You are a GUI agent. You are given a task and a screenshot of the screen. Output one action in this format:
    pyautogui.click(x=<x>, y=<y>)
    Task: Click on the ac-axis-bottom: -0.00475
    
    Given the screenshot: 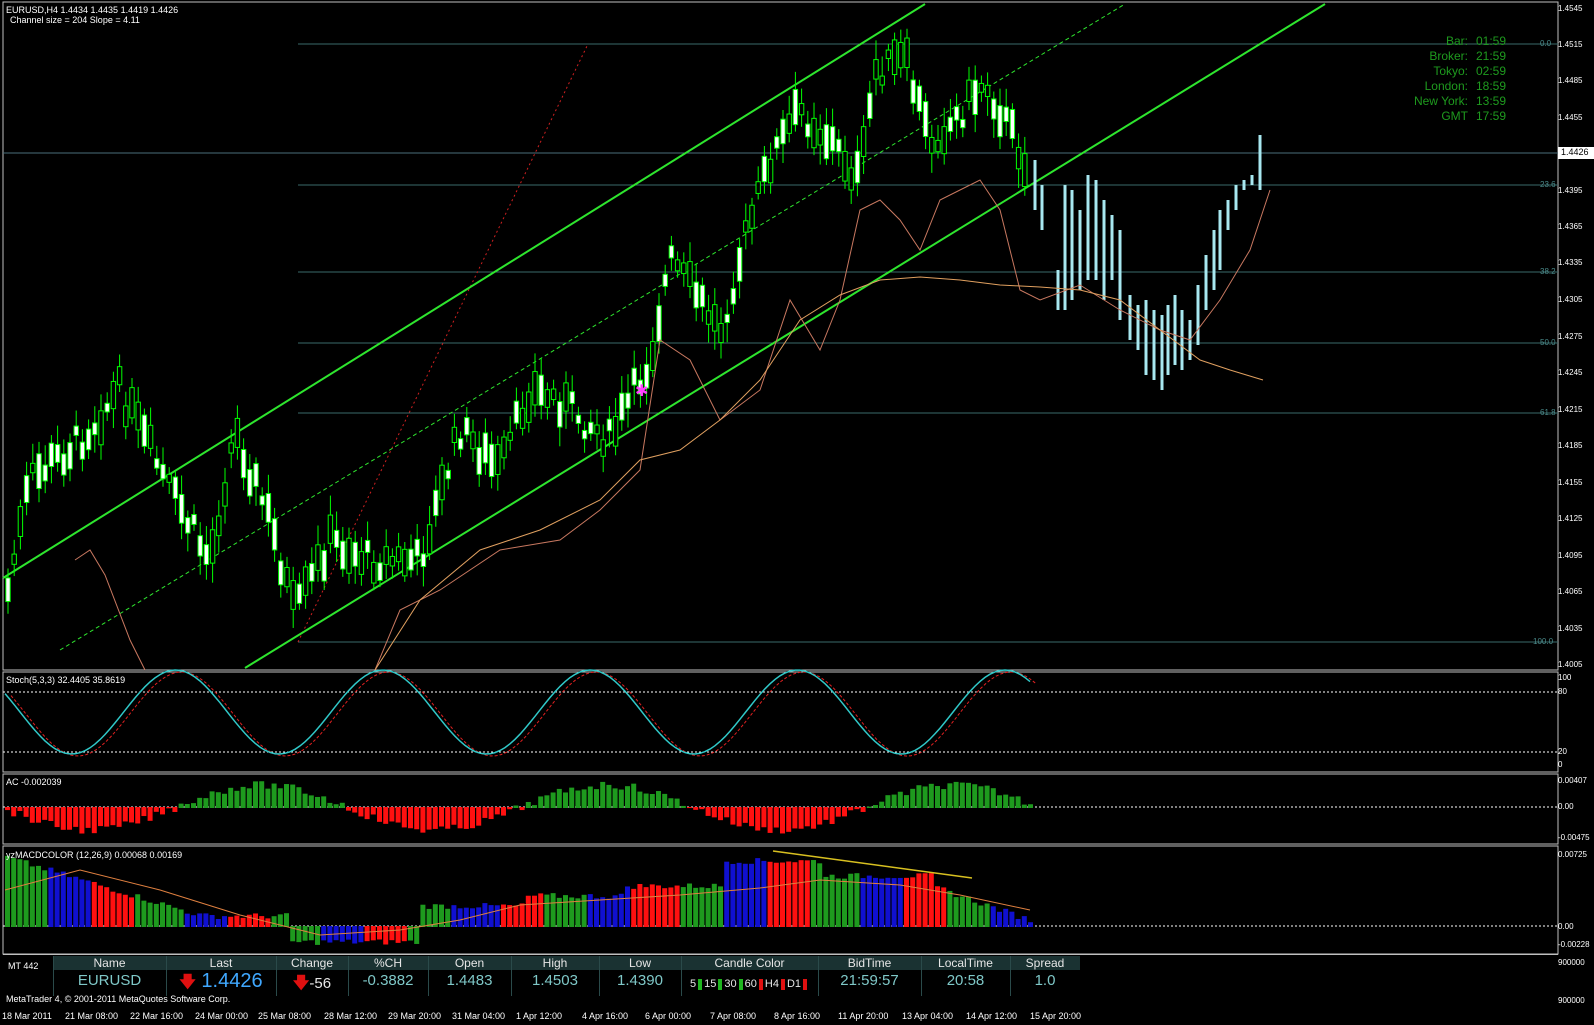 What is the action you would take?
    pyautogui.click(x=1574, y=837)
    